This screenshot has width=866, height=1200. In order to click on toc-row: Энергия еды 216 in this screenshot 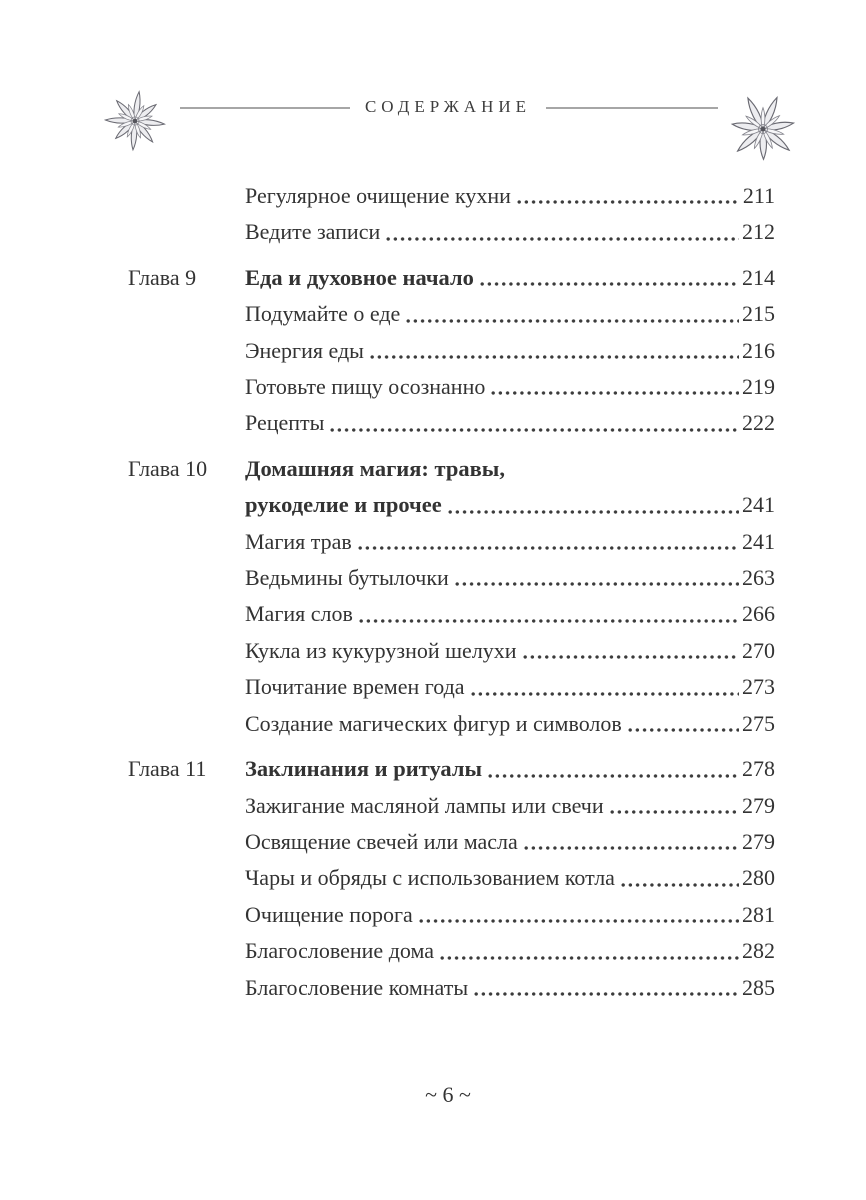, I will do `click(451, 351)`.